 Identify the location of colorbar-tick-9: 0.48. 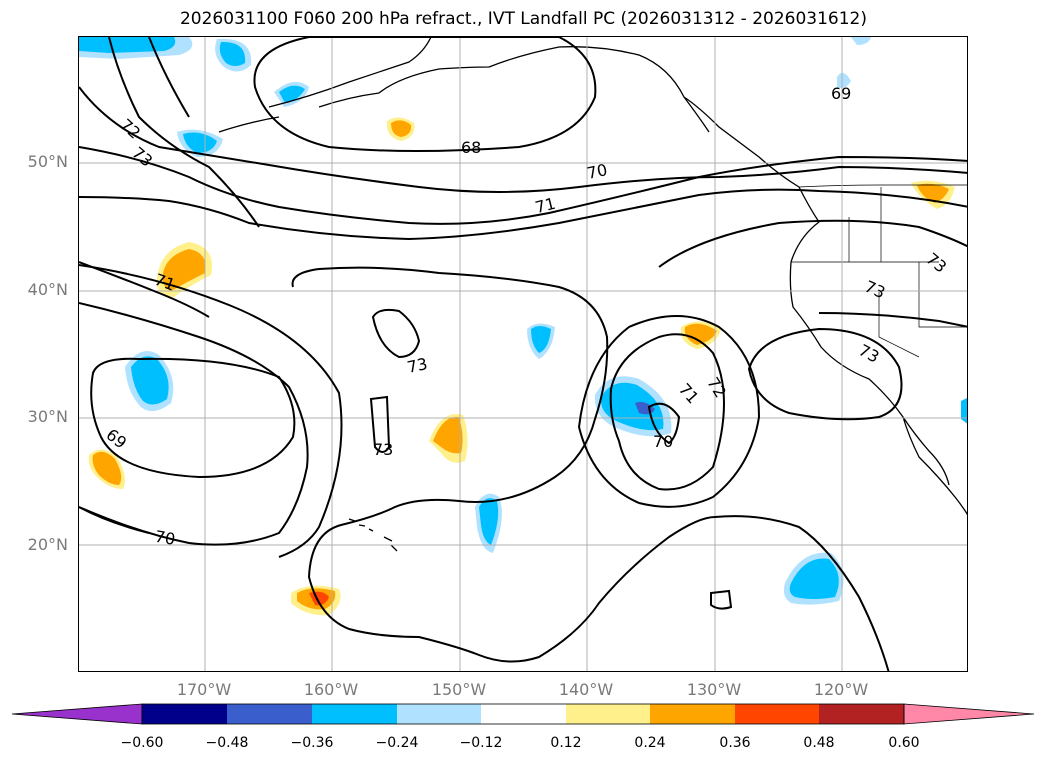
(819, 743).